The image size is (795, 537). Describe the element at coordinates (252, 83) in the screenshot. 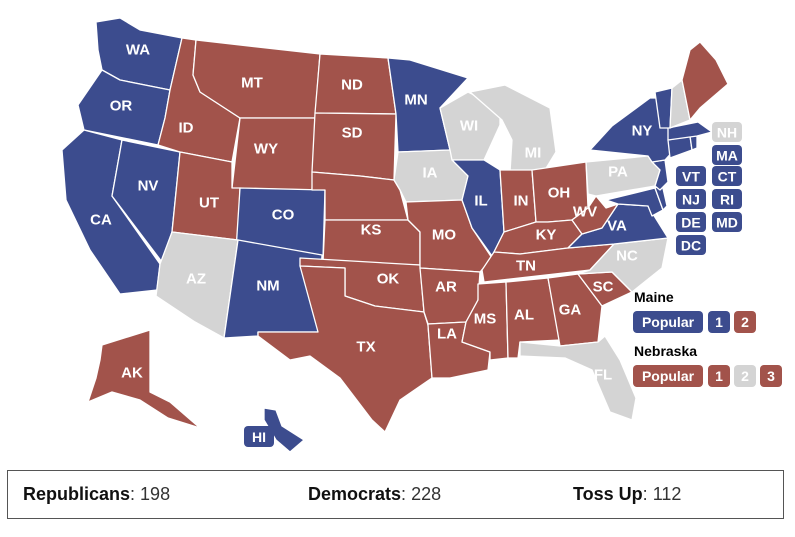

I see `label-mt: MT` at that location.